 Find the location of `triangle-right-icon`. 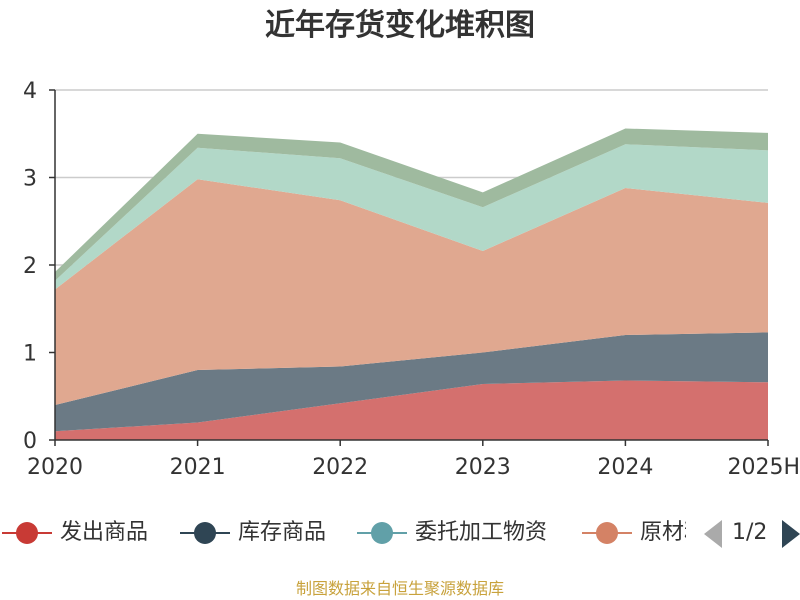

triangle-right-icon is located at coordinates (791, 534).